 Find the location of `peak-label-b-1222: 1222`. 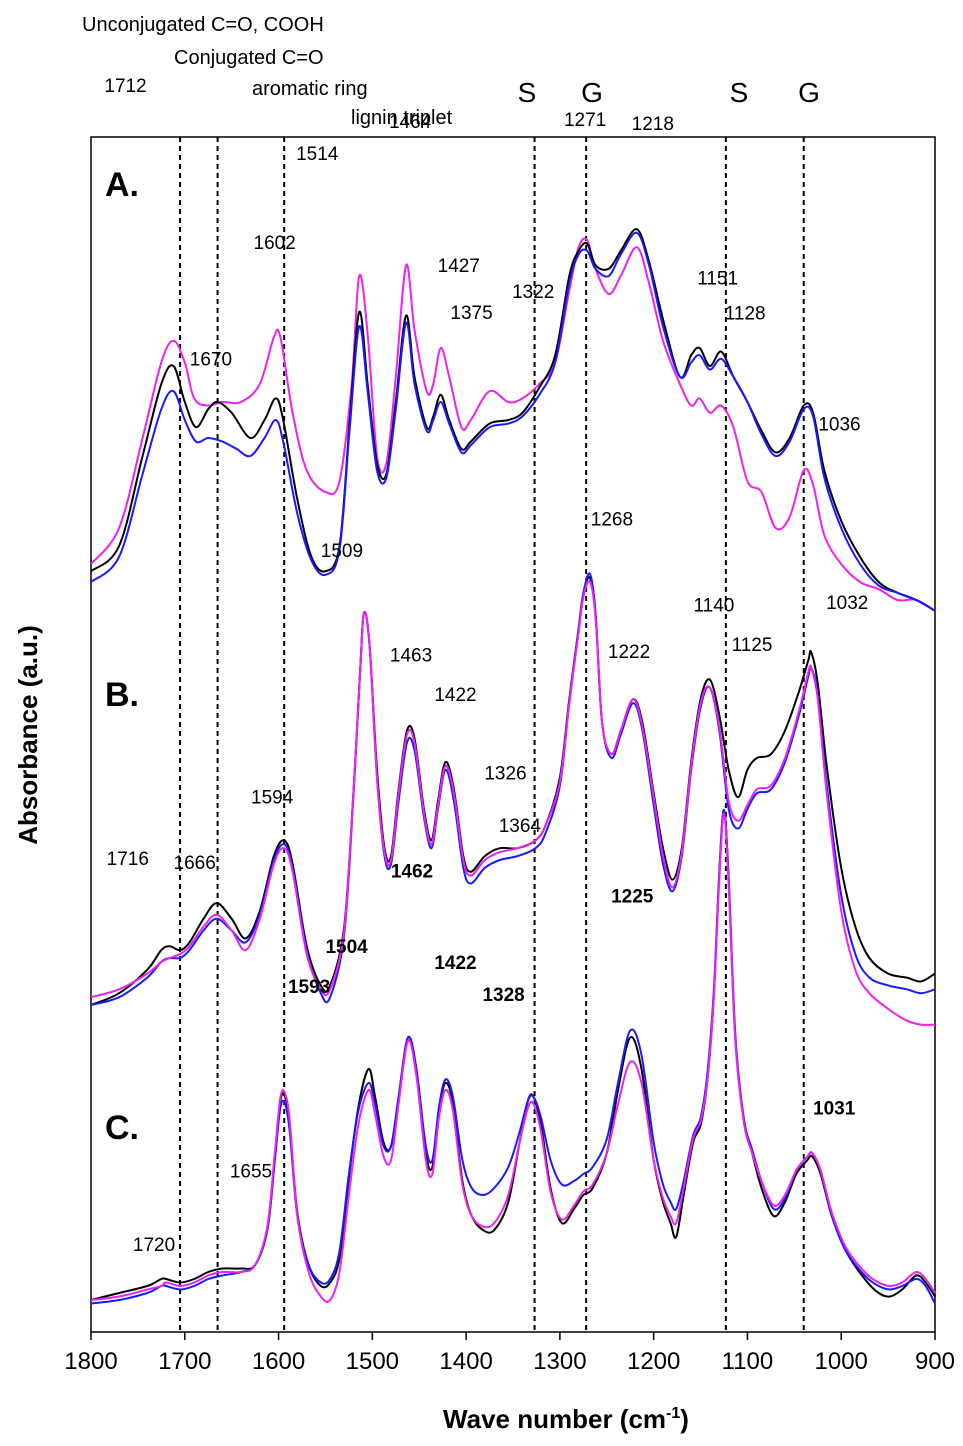

peak-label-b-1222: 1222 is located at coordinates (629, 652).